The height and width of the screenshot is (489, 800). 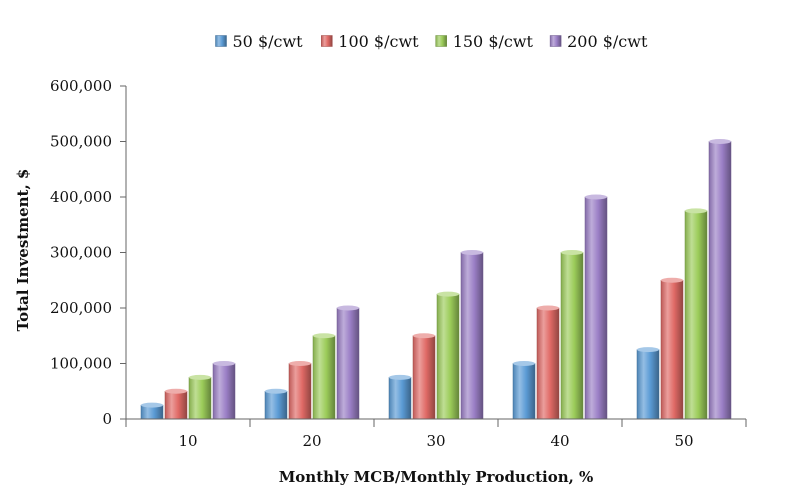 I want to click on legend-label: 100 $/cwt, so click(x=378, y=41).